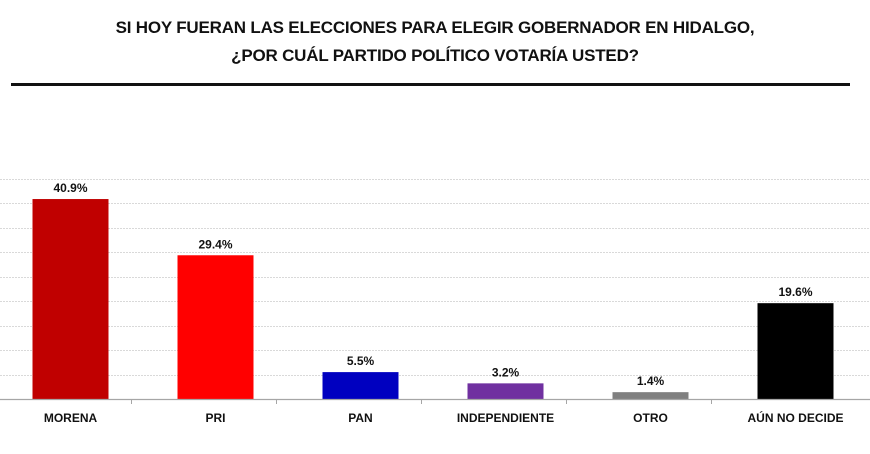  I want to click on bar-otro, so click(650, 395).